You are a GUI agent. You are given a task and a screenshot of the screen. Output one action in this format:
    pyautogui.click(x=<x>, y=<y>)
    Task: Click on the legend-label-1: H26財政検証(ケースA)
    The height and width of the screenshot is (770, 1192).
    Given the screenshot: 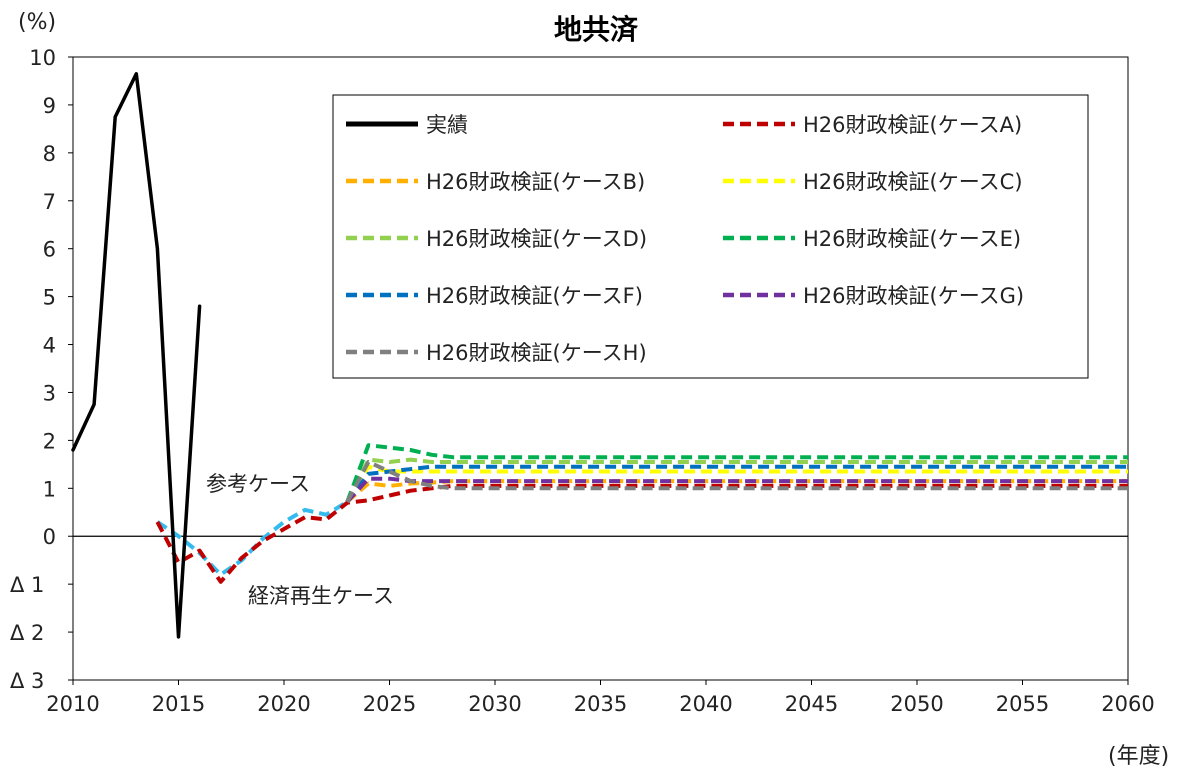 What is the action you would take?
    pyautogui.click(x=912, y=125)
    